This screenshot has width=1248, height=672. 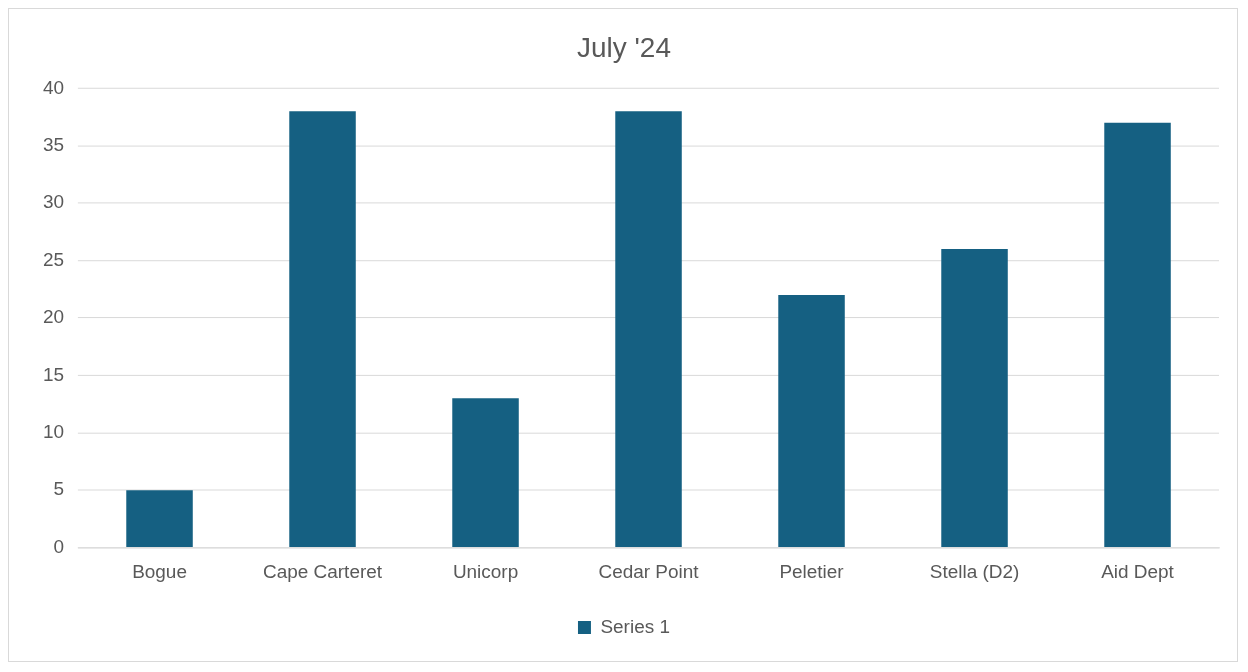 I want to click on legend-label: Series 1, so click(x=635, y=626).